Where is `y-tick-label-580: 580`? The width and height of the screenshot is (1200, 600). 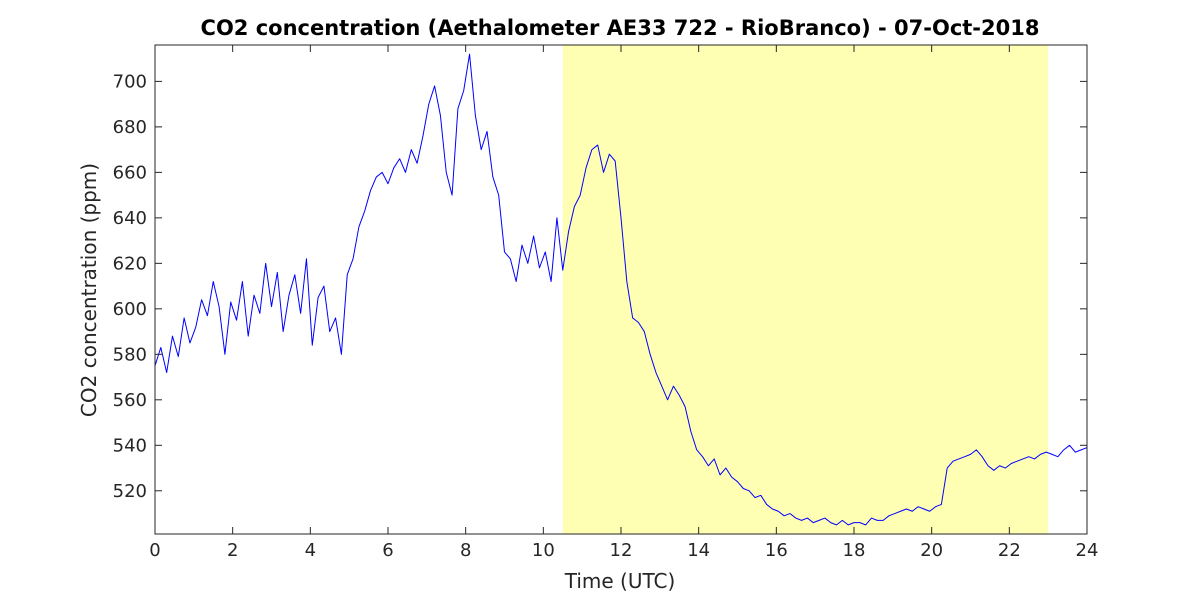 y-tick-label-580: 580 is located at coordinates (130, 354).